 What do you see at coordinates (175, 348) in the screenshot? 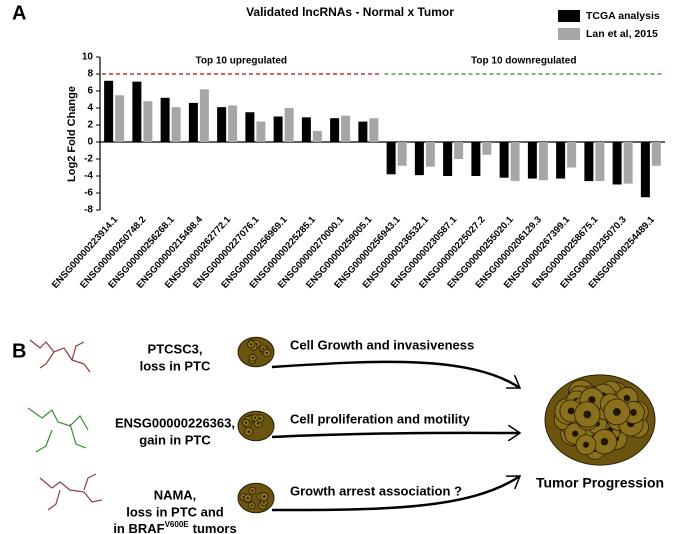
I see `row-text: PTCSC3,` at bounding box center [175, 348].